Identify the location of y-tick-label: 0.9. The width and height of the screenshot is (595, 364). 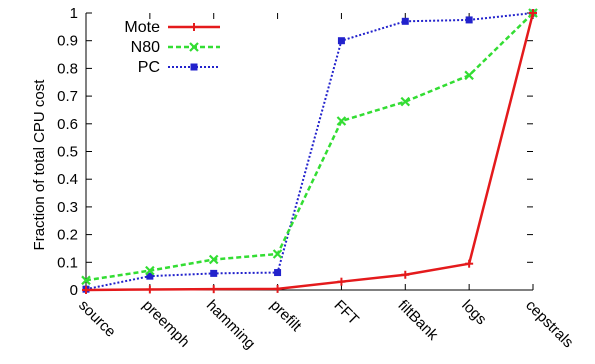
(67, 41).